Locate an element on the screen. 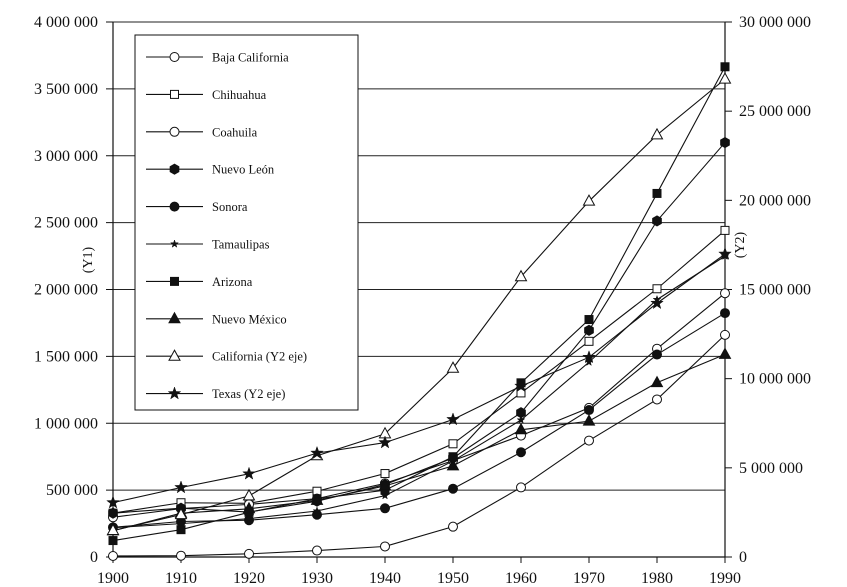 The height and width of the screenshot is (587, 847). legend-marker-chihuahua is located at coordinates (174, 94).